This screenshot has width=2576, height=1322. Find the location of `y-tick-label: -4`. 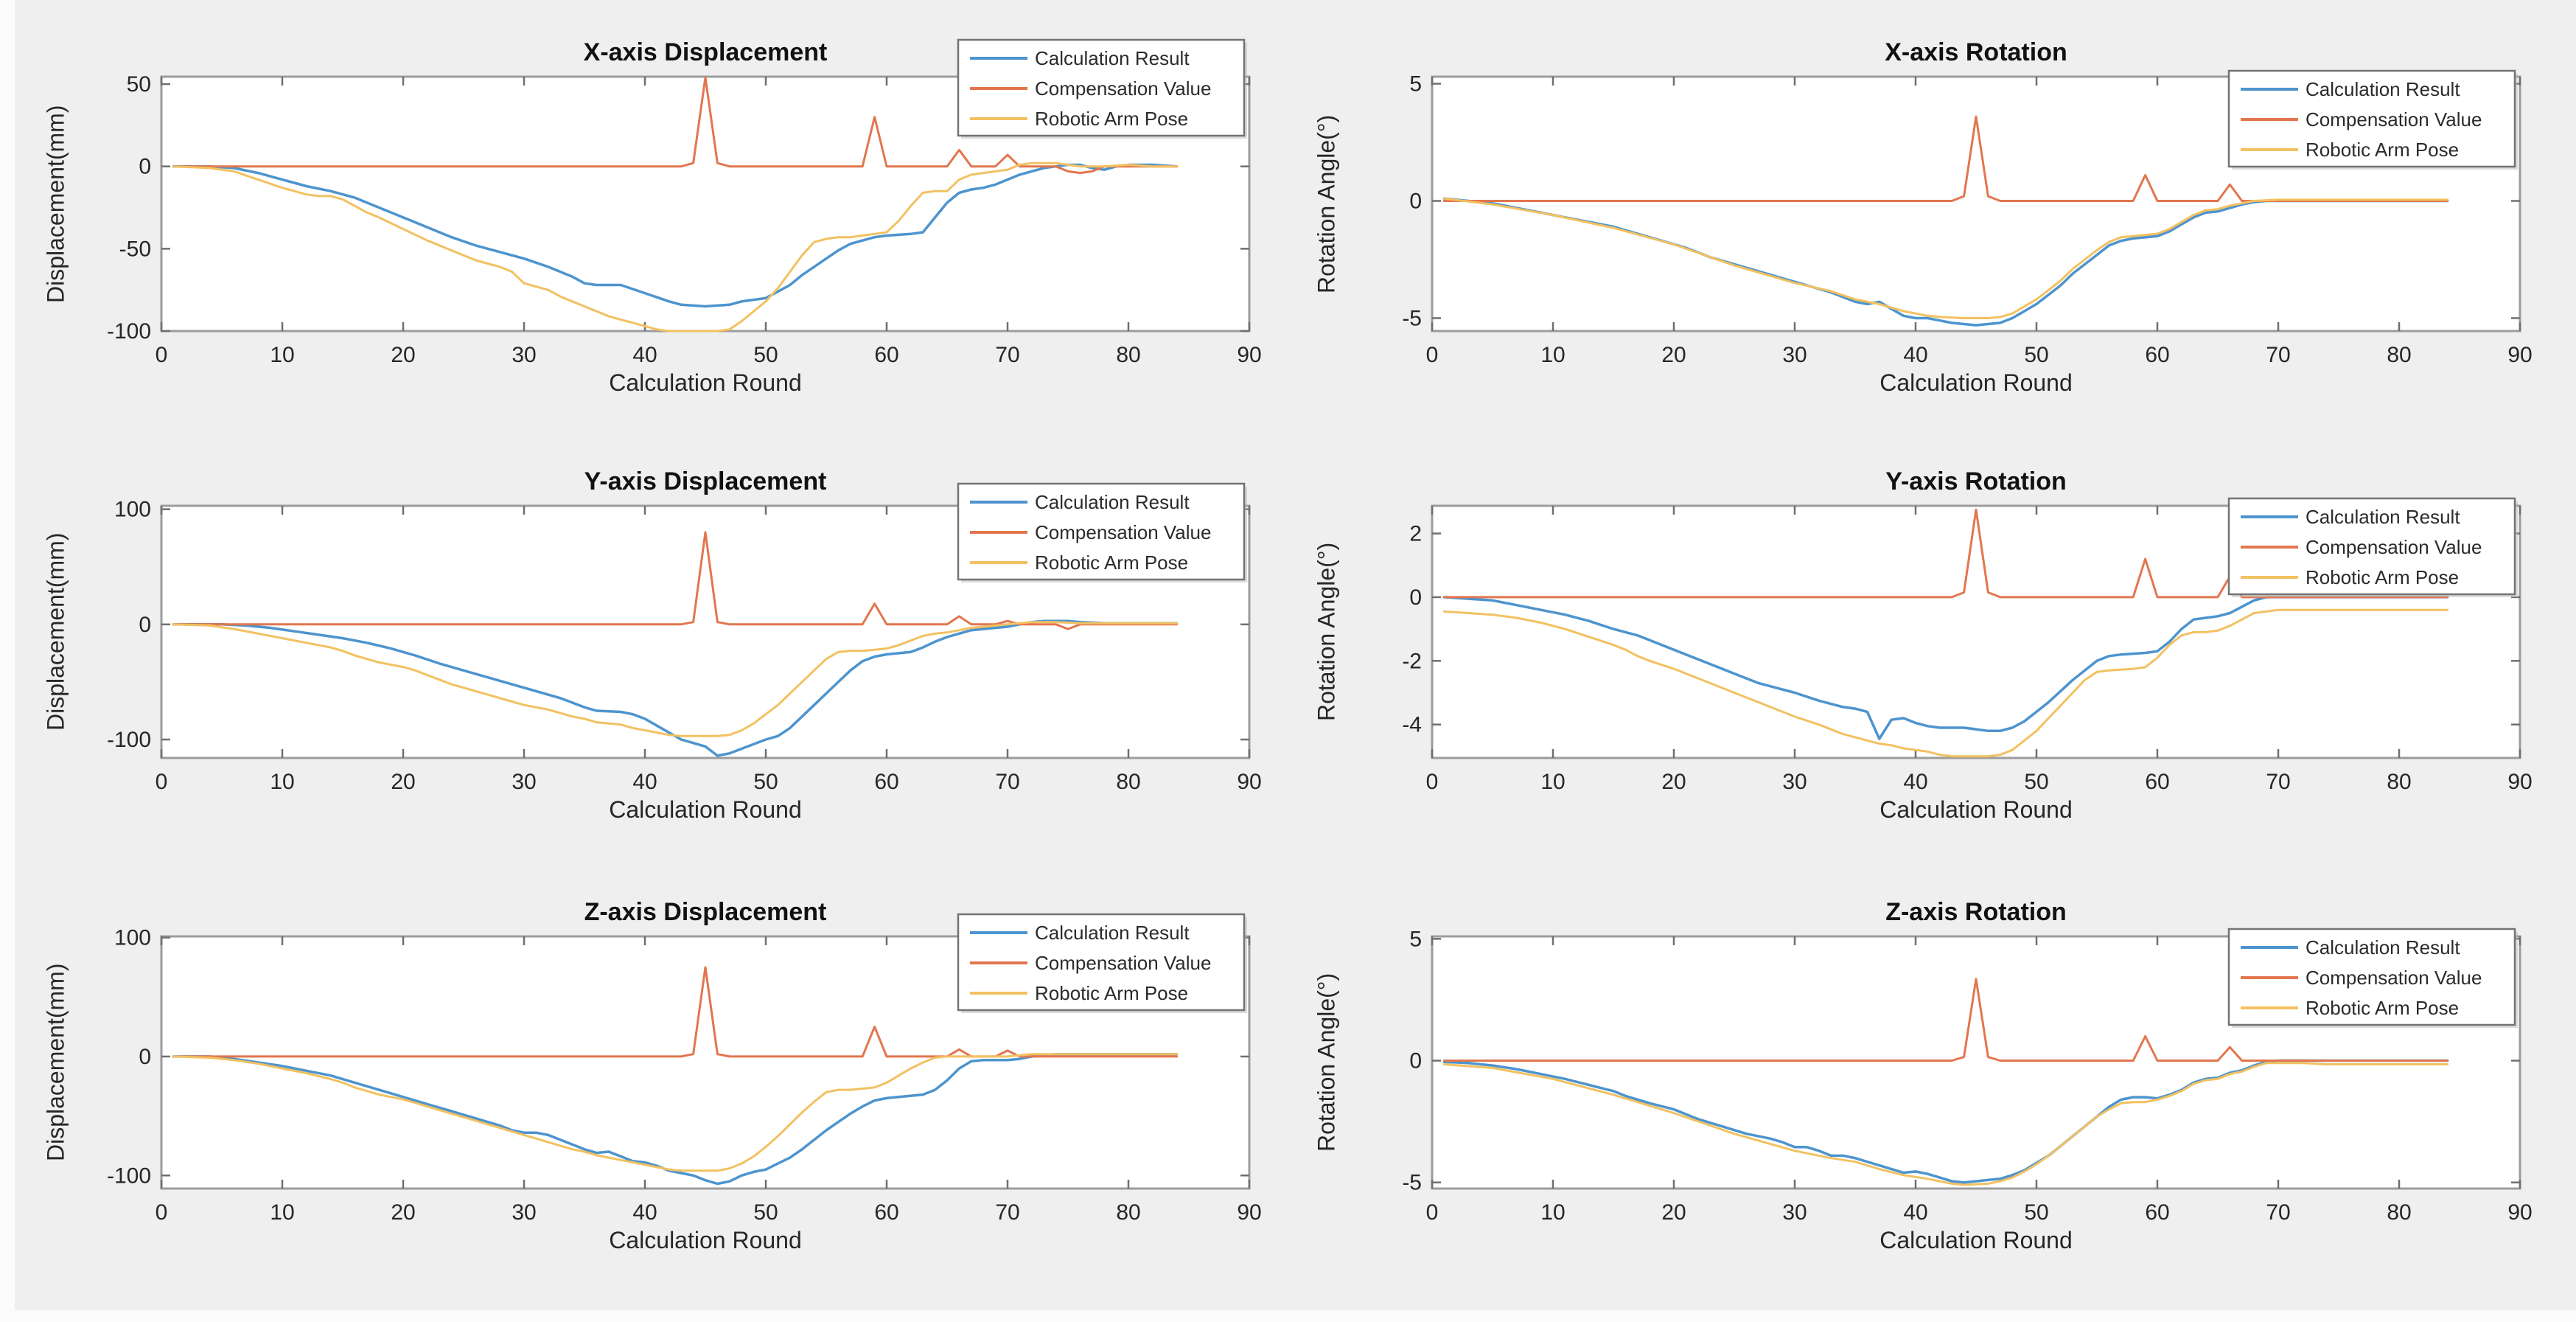

y-tick-label: -4 is located at coordinates (1412, 725).